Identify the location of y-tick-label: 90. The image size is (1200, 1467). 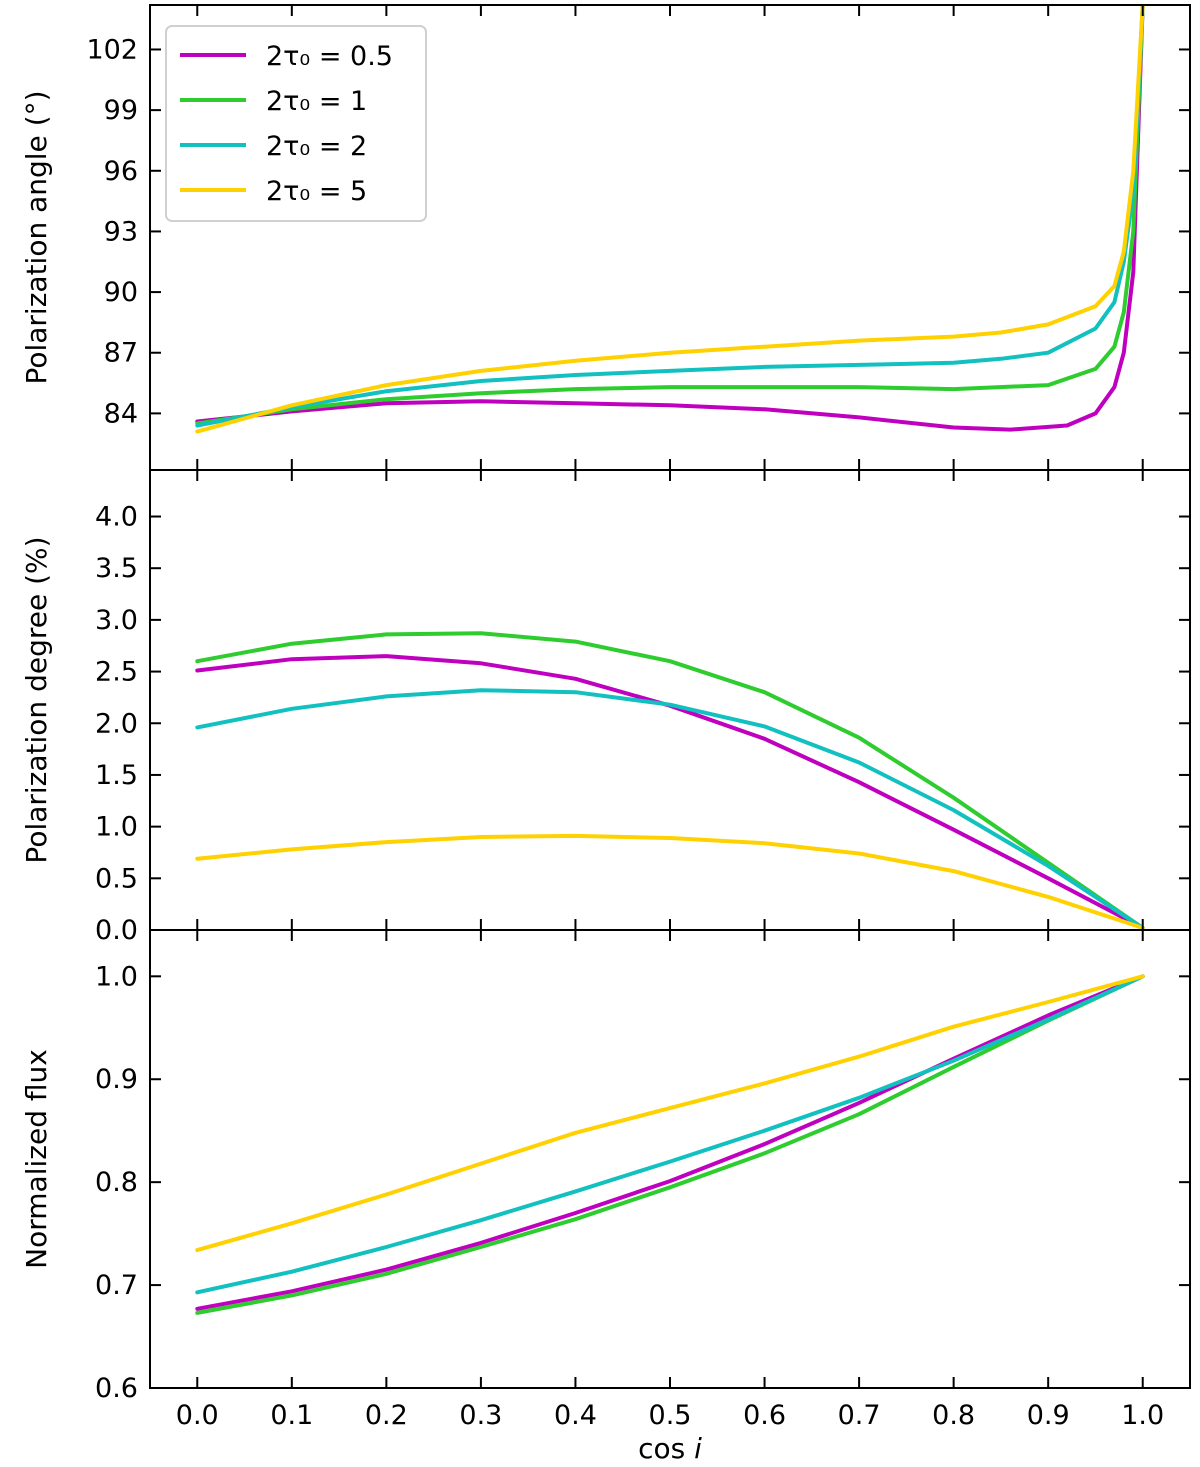
(121, 292).